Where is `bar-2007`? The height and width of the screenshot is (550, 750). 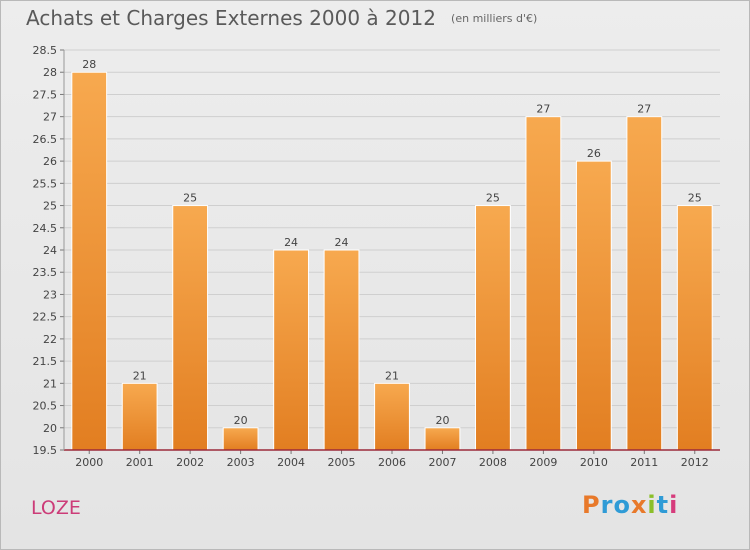 bar-2007 is located at coordinates (442, 439).